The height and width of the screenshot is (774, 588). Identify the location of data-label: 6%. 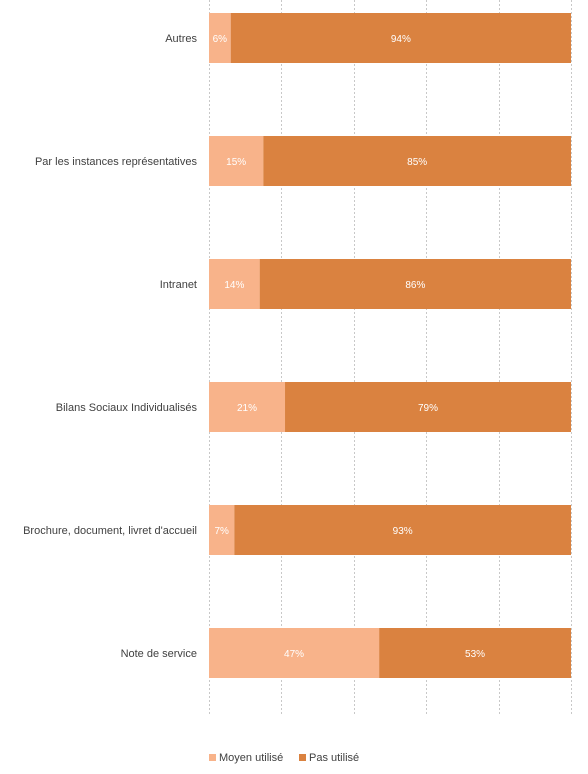
(220, 39).